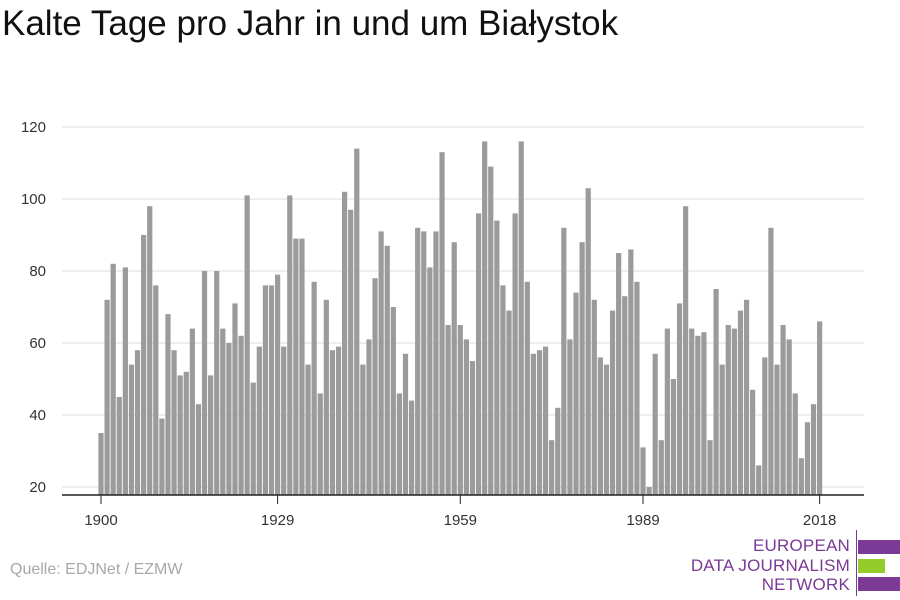  Describe the element at coordinates (545, 420) in the screenshot. I see `bar-1973` at that location.